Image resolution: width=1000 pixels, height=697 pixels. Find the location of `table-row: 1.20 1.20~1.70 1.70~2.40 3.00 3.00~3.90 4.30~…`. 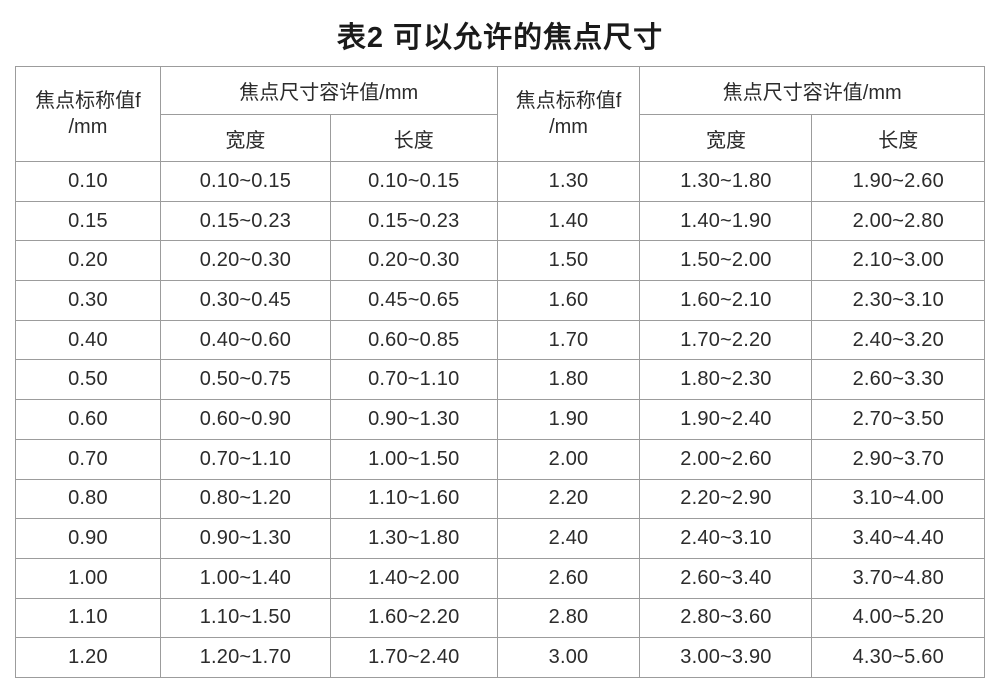

table-row: 1.20 1.20~1.70 1.70~2.40 3.00 3.00~3.90 4.30~… is located at coordinates (500, 657).